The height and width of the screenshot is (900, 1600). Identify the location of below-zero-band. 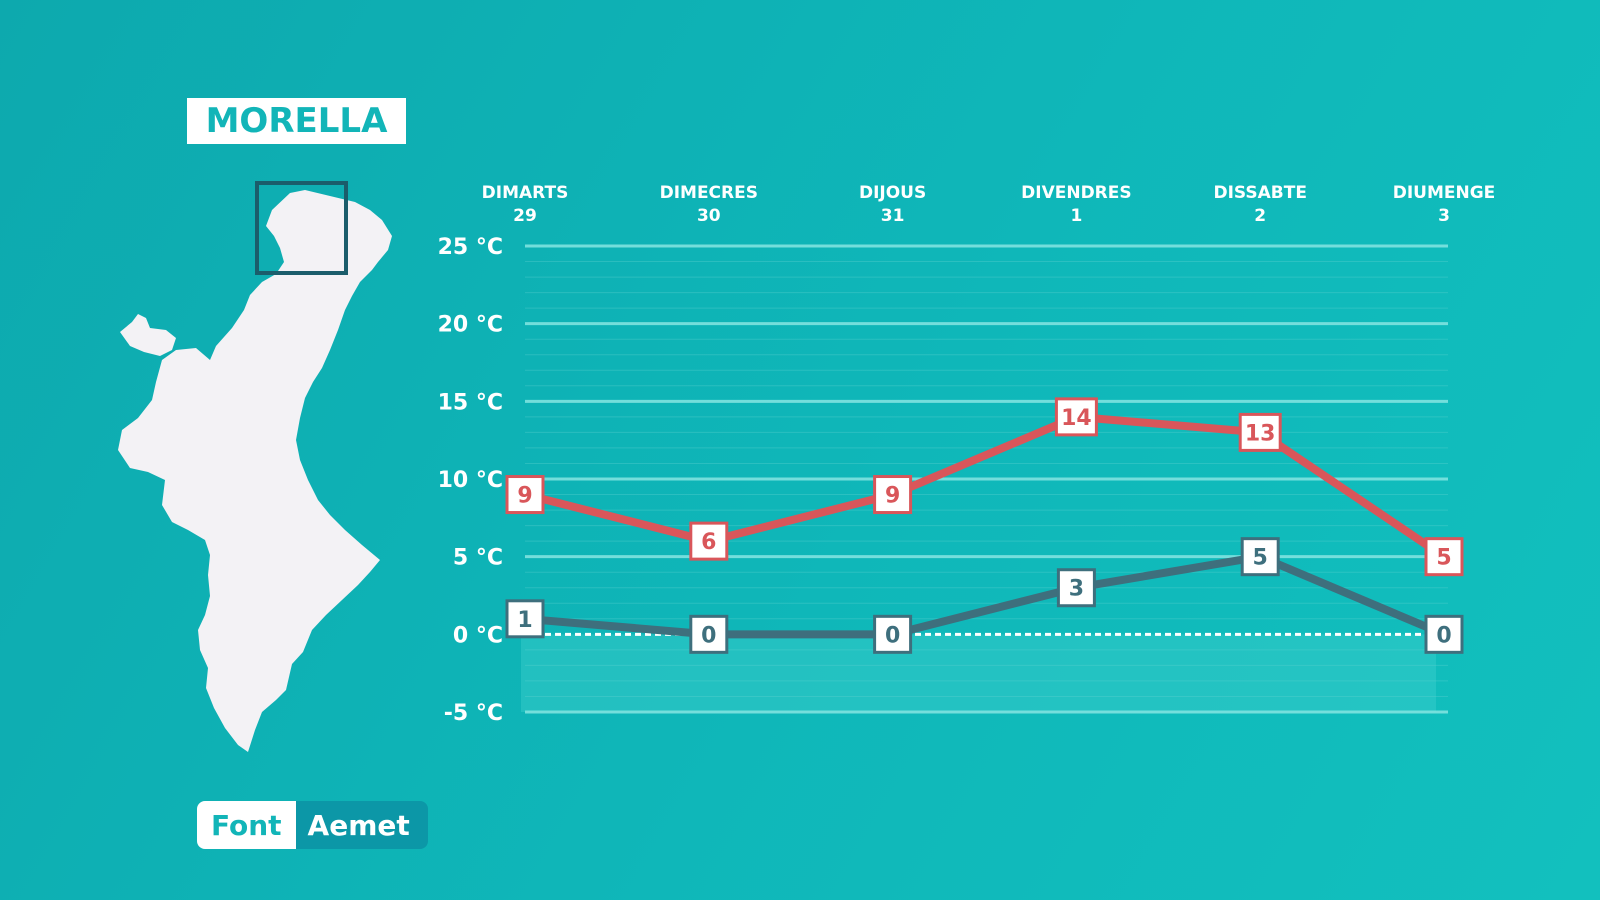
(978, 673).